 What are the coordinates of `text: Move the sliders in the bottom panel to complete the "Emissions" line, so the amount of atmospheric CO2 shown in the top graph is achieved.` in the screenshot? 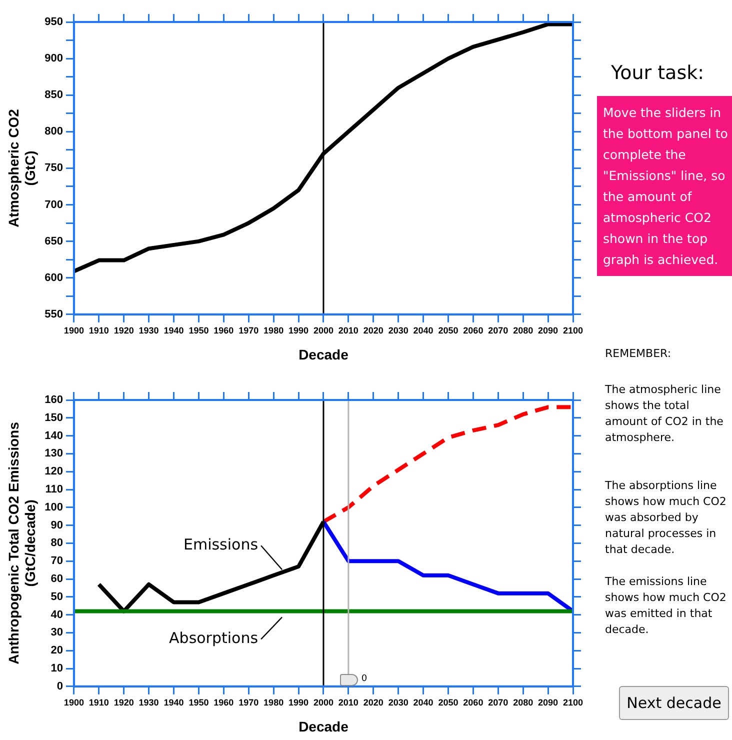 It's located at (664, 186).